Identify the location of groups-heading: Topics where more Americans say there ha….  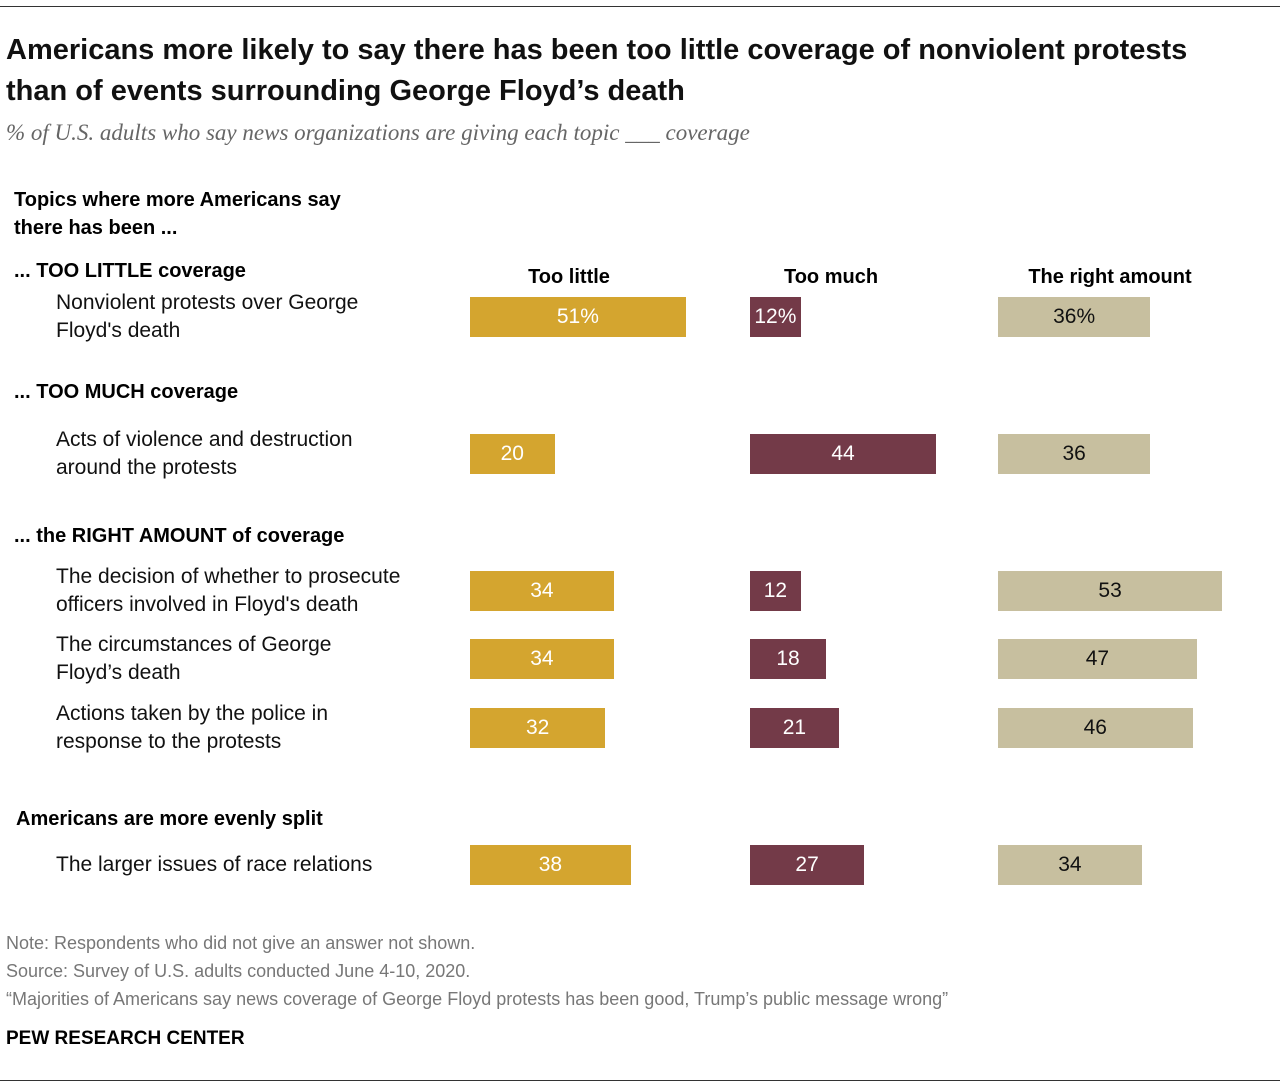
(177, 214).